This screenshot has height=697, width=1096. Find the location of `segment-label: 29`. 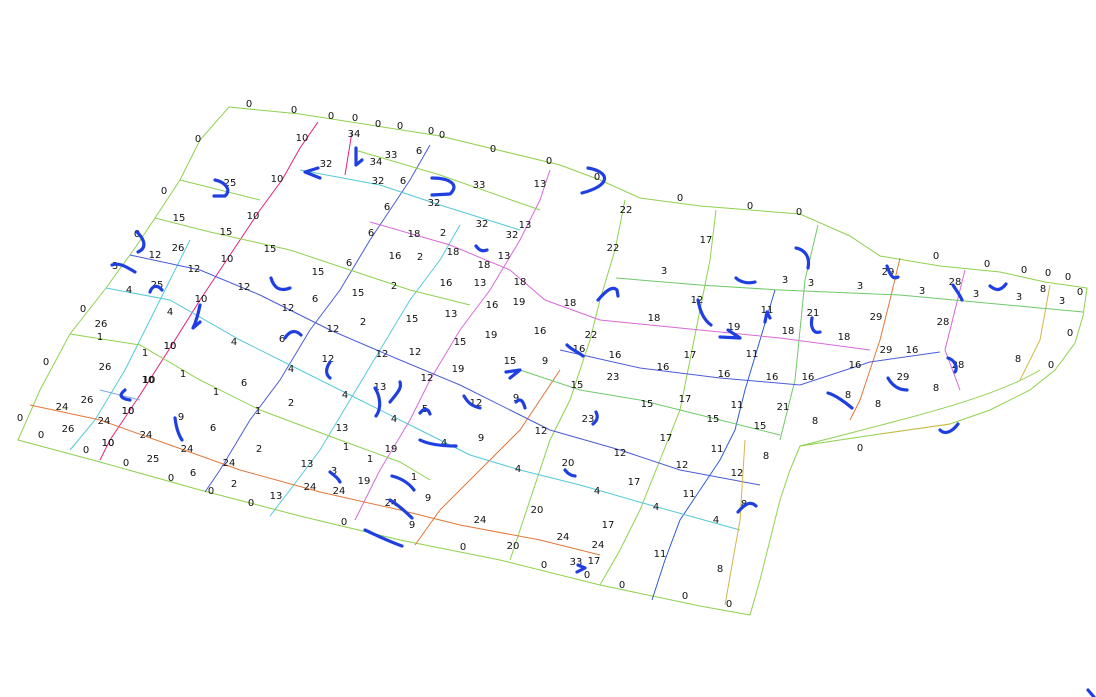

segment-label: 29 is located at coordinates (903, 377).